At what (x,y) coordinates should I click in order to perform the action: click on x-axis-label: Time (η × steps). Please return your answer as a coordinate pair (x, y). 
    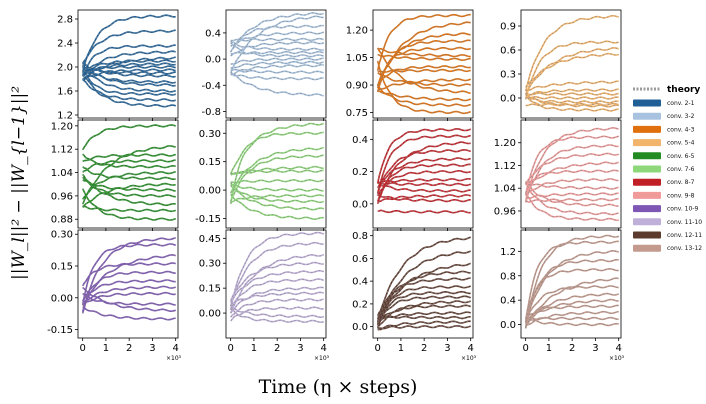
    Looking at the image, I should click on (338, 387).